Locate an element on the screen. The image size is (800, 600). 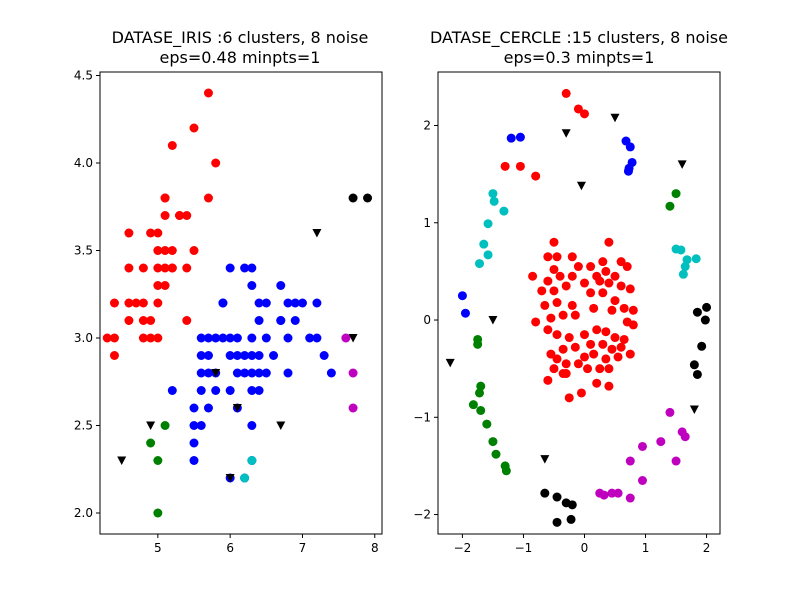
x-tick-label: 1 is located at coordinates (646, 548).